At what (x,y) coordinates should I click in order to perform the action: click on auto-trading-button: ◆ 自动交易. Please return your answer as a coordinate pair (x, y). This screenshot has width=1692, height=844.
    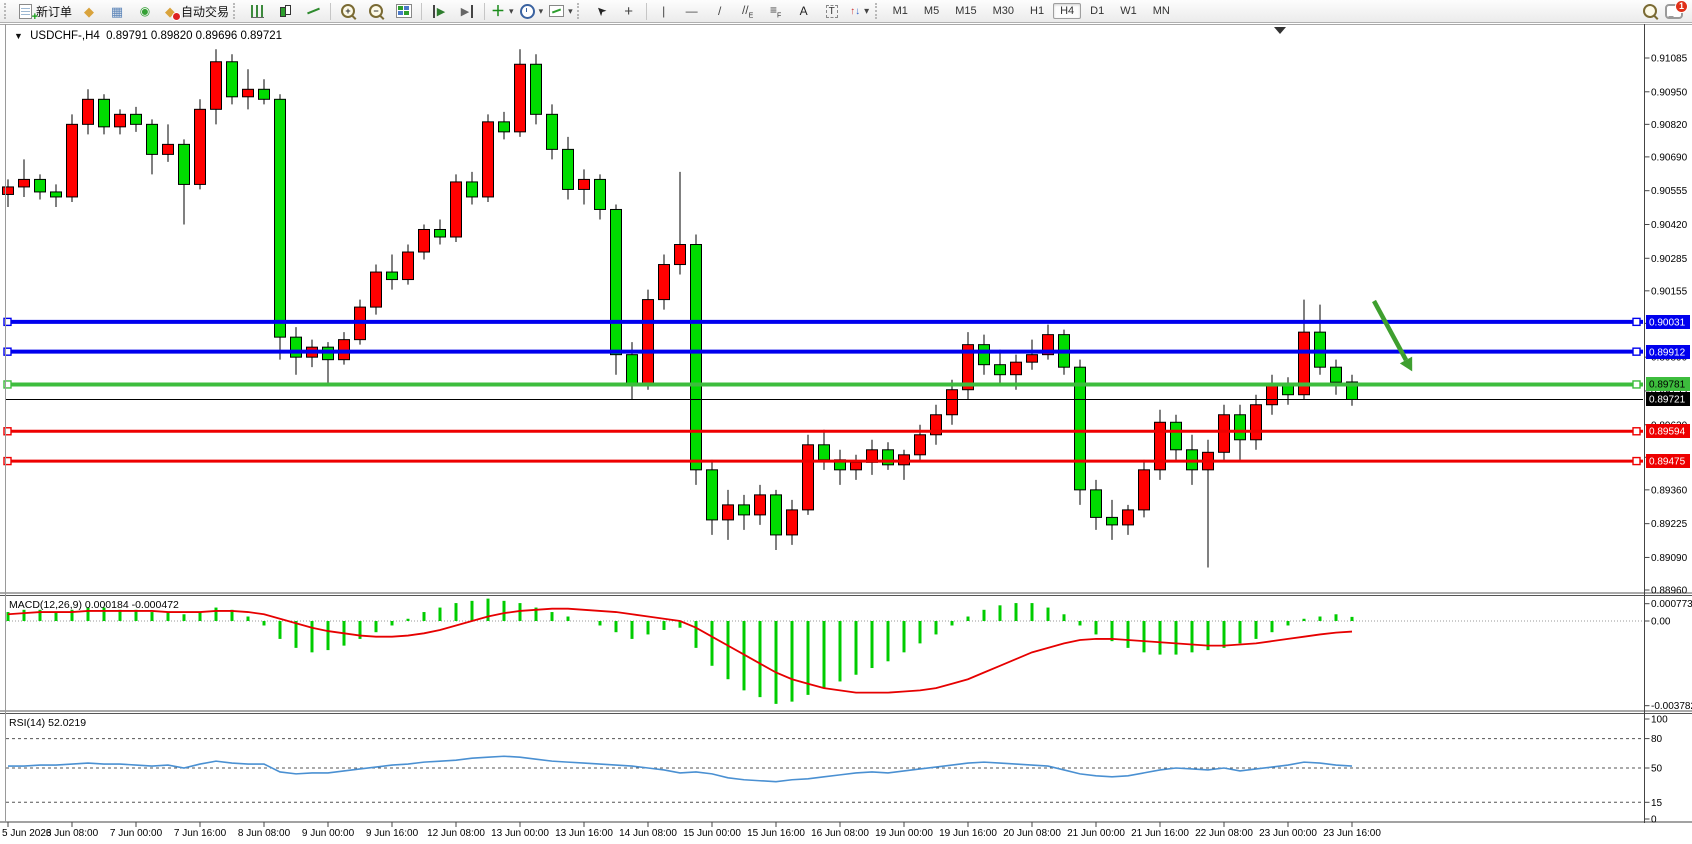
    Looking at the image, I should click on (195, 11).